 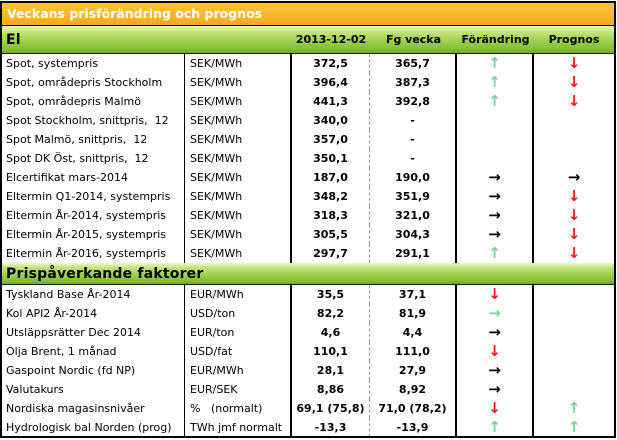 What do you see at coordinates (13, 39) in the screenshot?
I see `section-label-el: El` at bounding box center [13, 39].